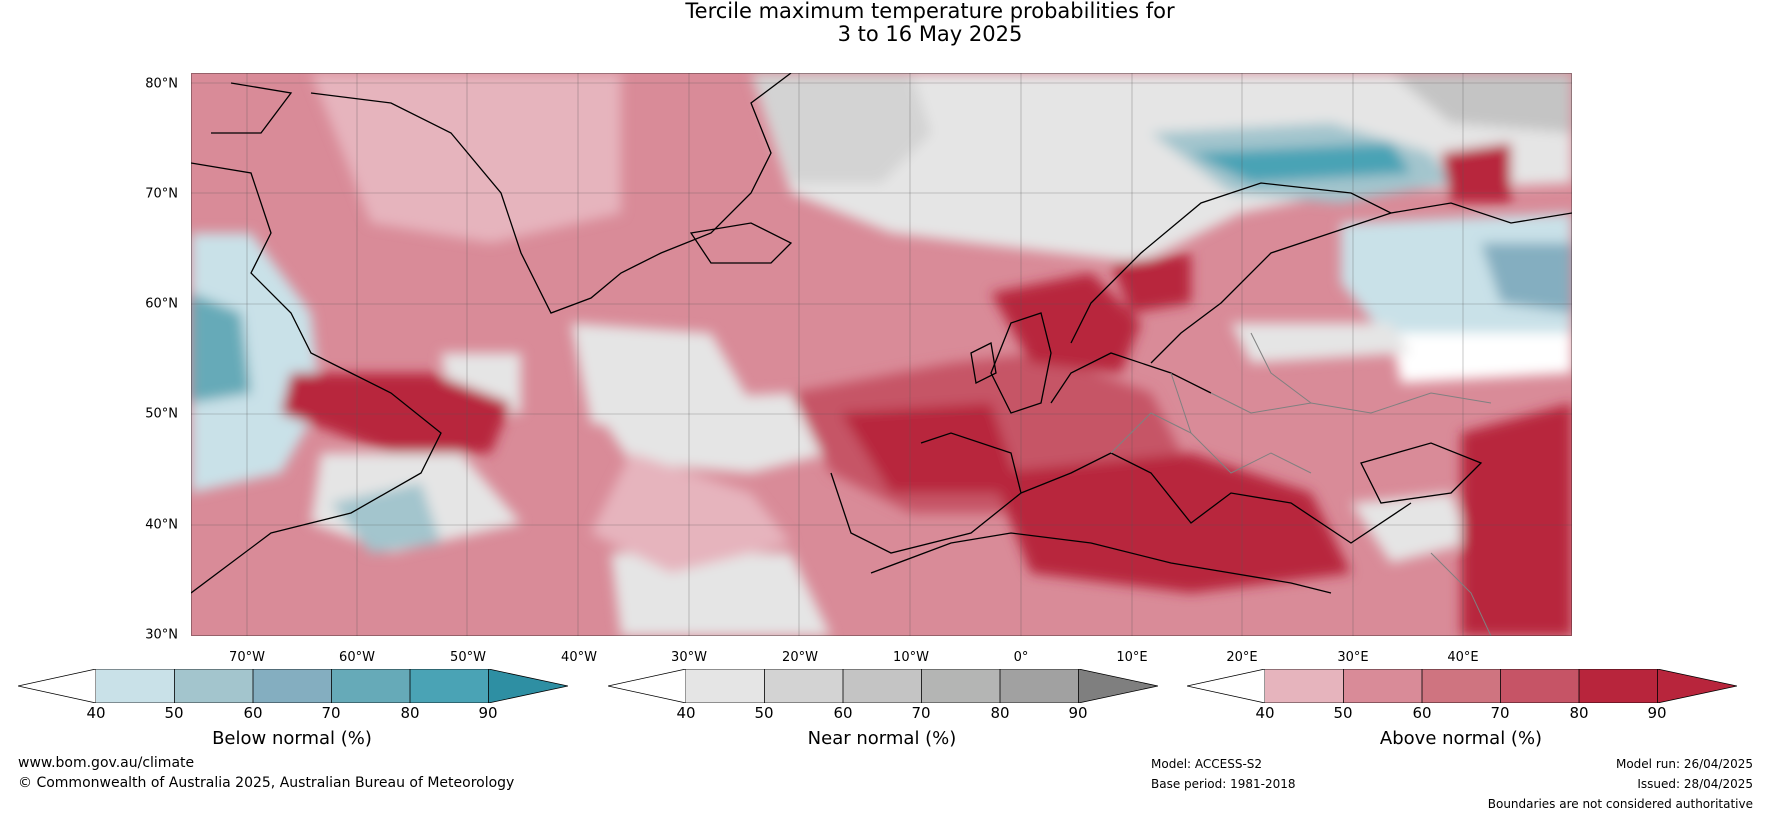  Describe the element at coordinates (1281, 368) in the screenshot. I see `border-baltic` at that location.